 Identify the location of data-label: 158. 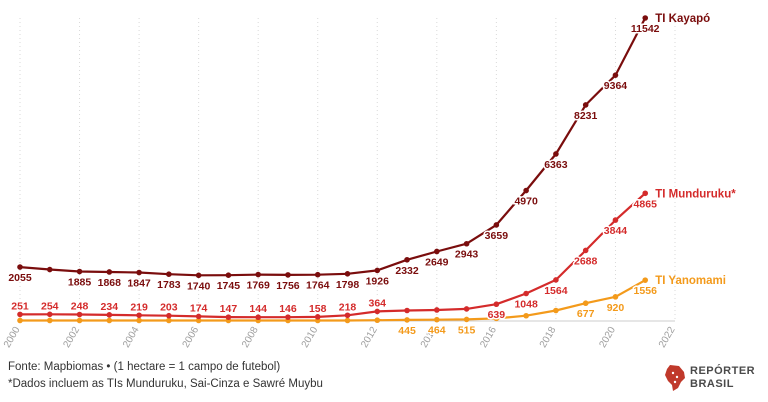
(318, 309).